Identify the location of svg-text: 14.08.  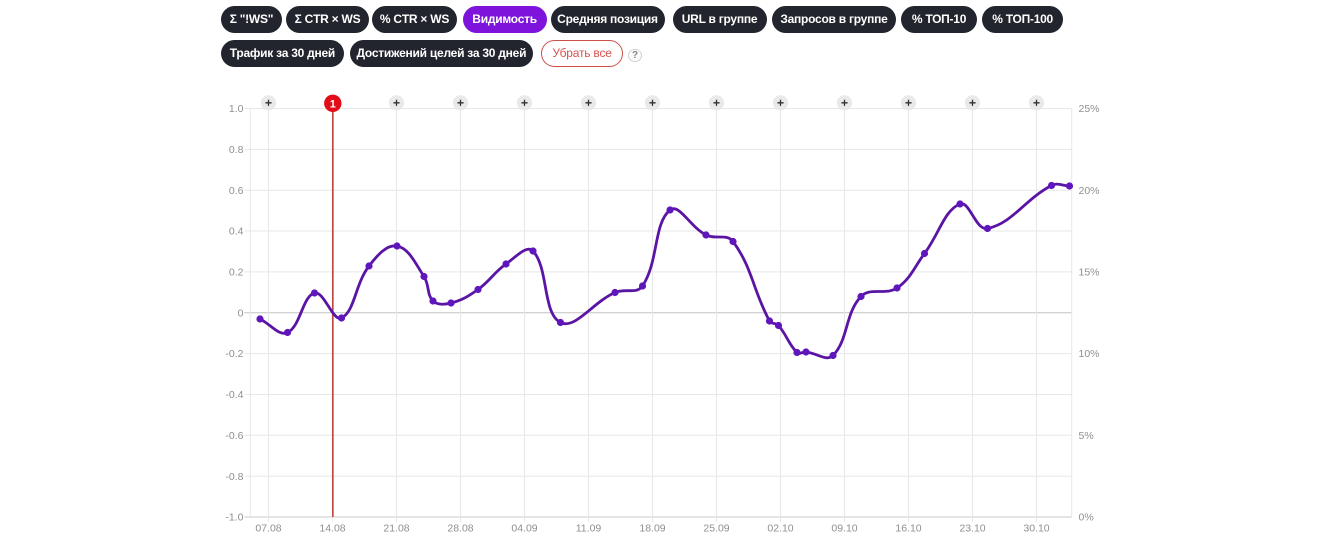
(332, 529).